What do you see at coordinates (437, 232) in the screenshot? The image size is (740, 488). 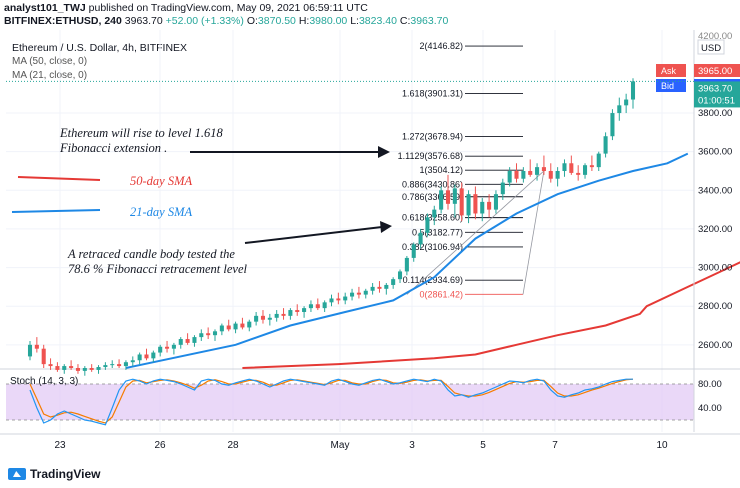 I see `fib-label: 0.5(3182.77)` at bounding box center [437, 232].